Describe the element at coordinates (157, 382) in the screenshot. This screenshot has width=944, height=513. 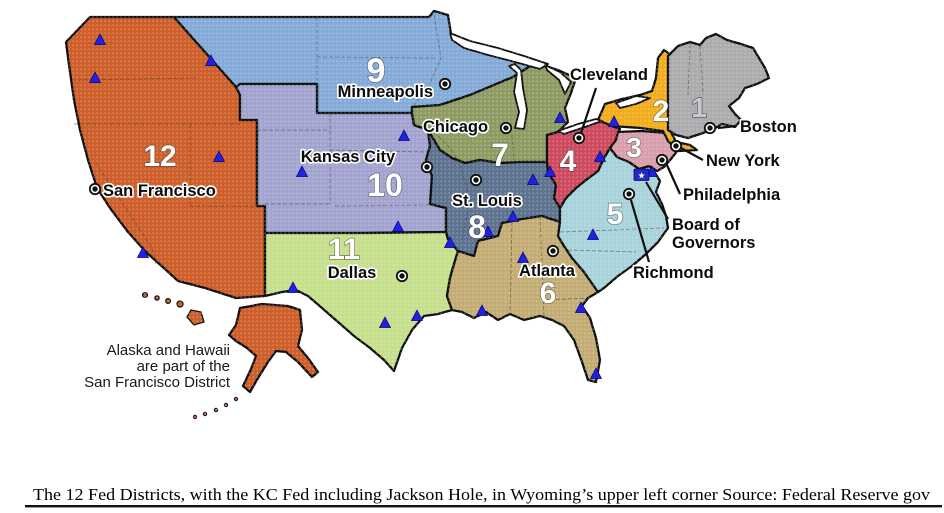
I see `note-line-3: San Francisco District` at that location.